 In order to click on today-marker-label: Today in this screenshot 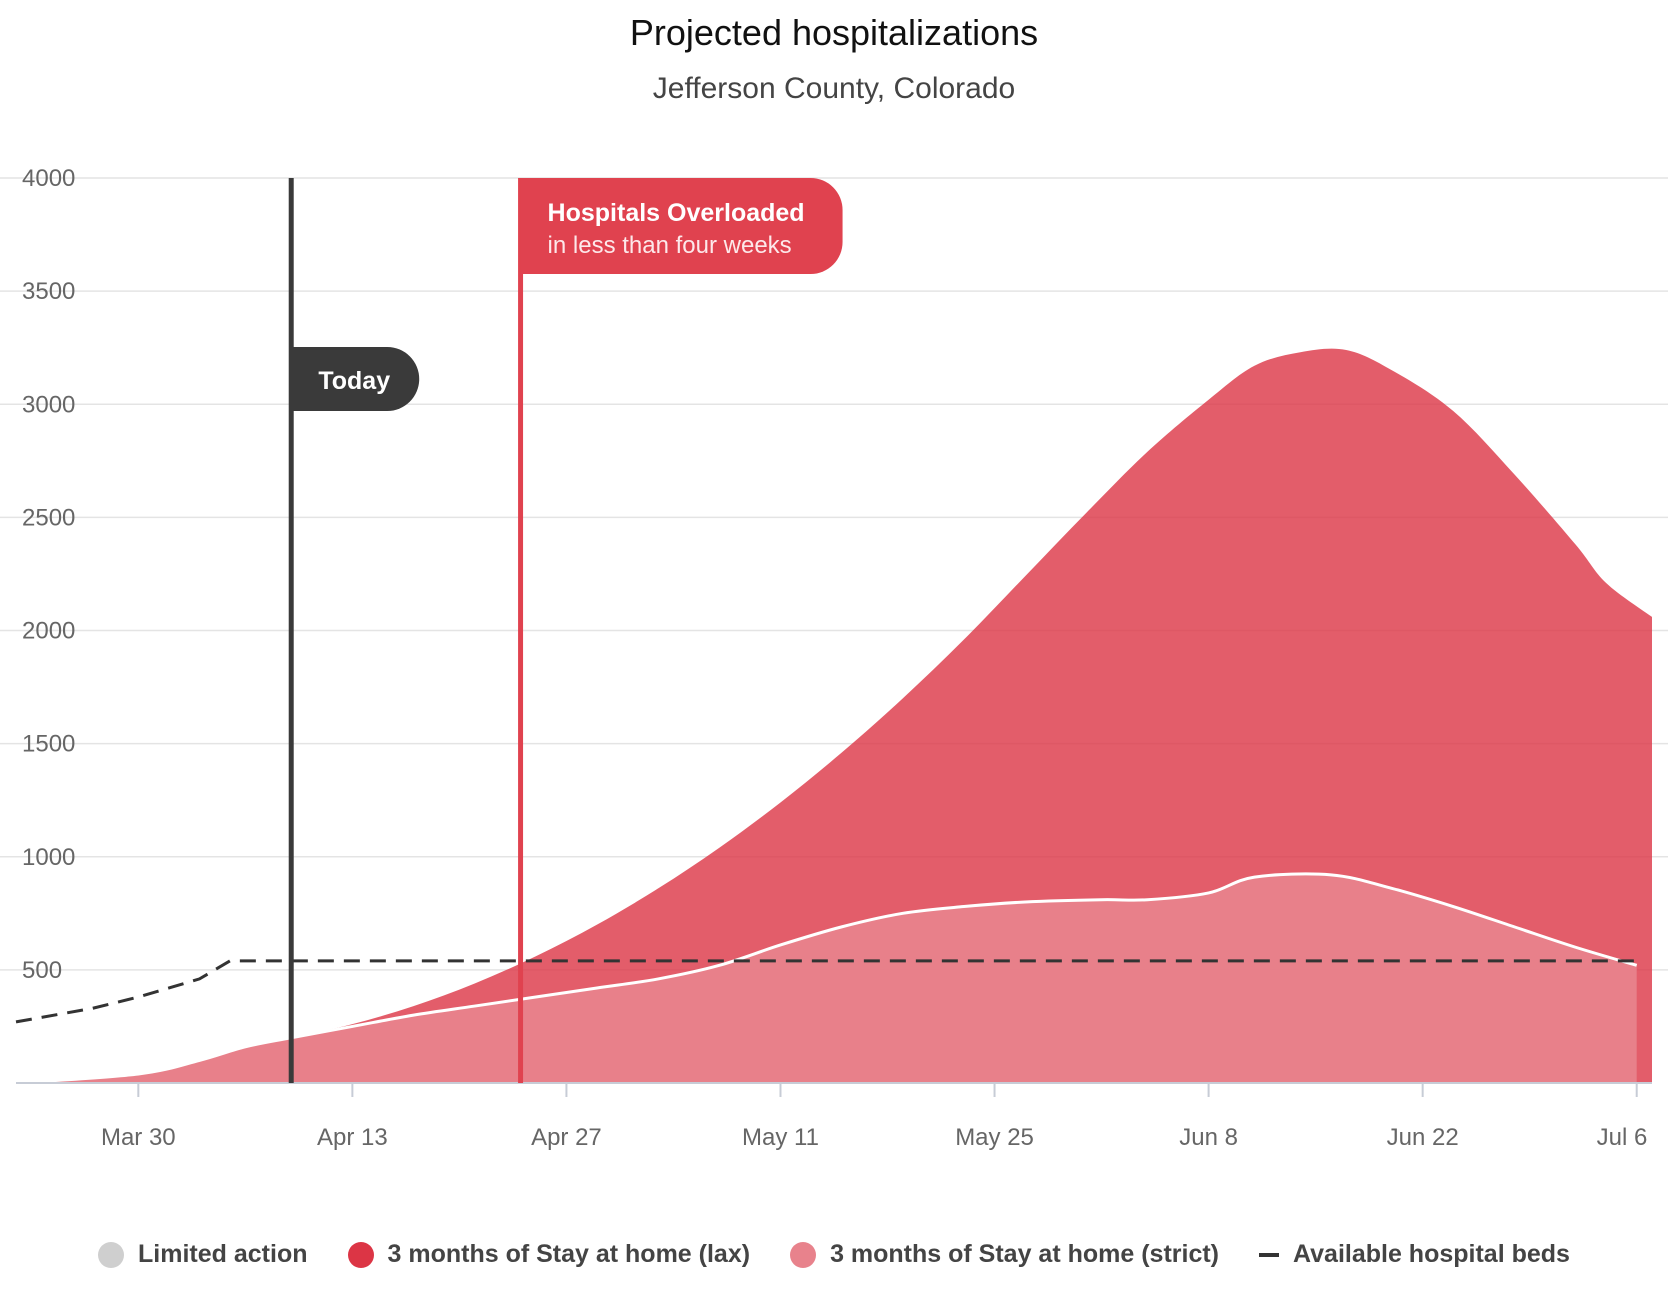, I will do `click(354, 381)`.